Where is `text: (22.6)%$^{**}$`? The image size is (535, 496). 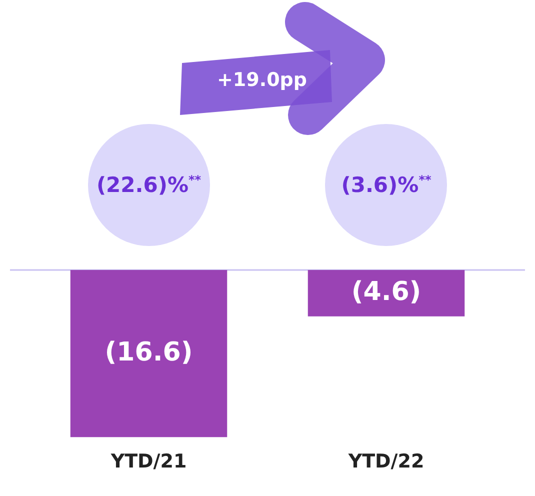 text: (22.6)%$^{**}$ is located at coordinates (149, 185).